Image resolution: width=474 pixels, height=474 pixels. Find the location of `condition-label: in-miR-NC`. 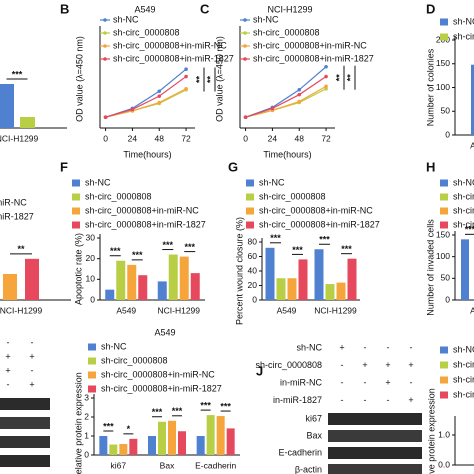

condition-label: in-miR-NC is located at coordinates (301, 382).